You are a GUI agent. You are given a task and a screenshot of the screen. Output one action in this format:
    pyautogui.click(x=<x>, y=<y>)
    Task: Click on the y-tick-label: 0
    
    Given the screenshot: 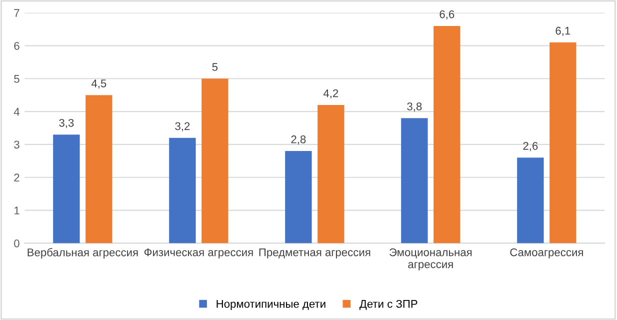 What is the action you would take?
    pyautogui.click(x=17, y=243)
    